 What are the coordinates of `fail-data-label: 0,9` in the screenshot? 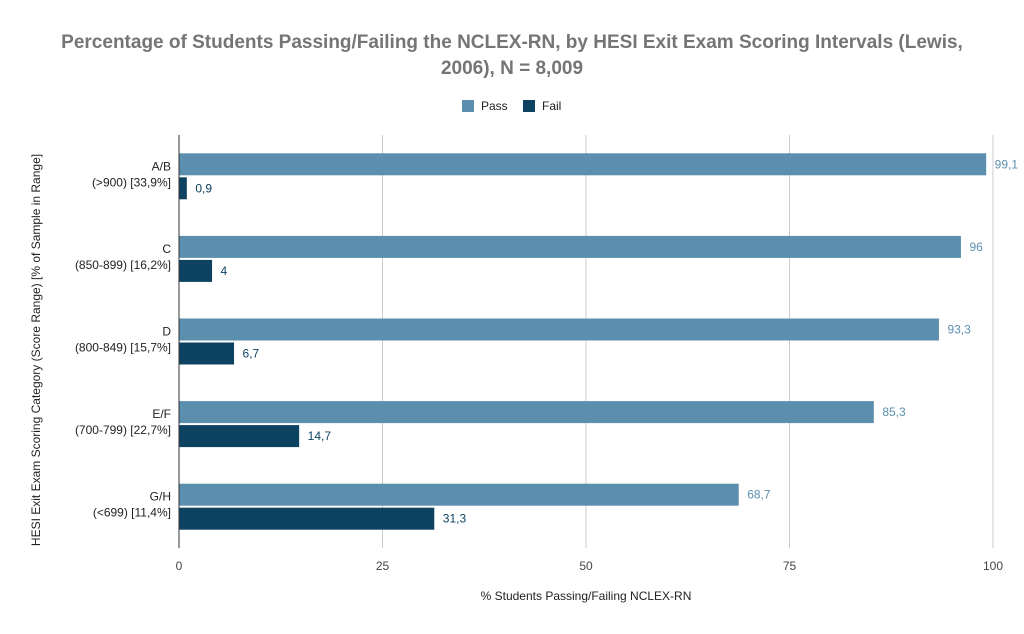 It's located at (203, 188).